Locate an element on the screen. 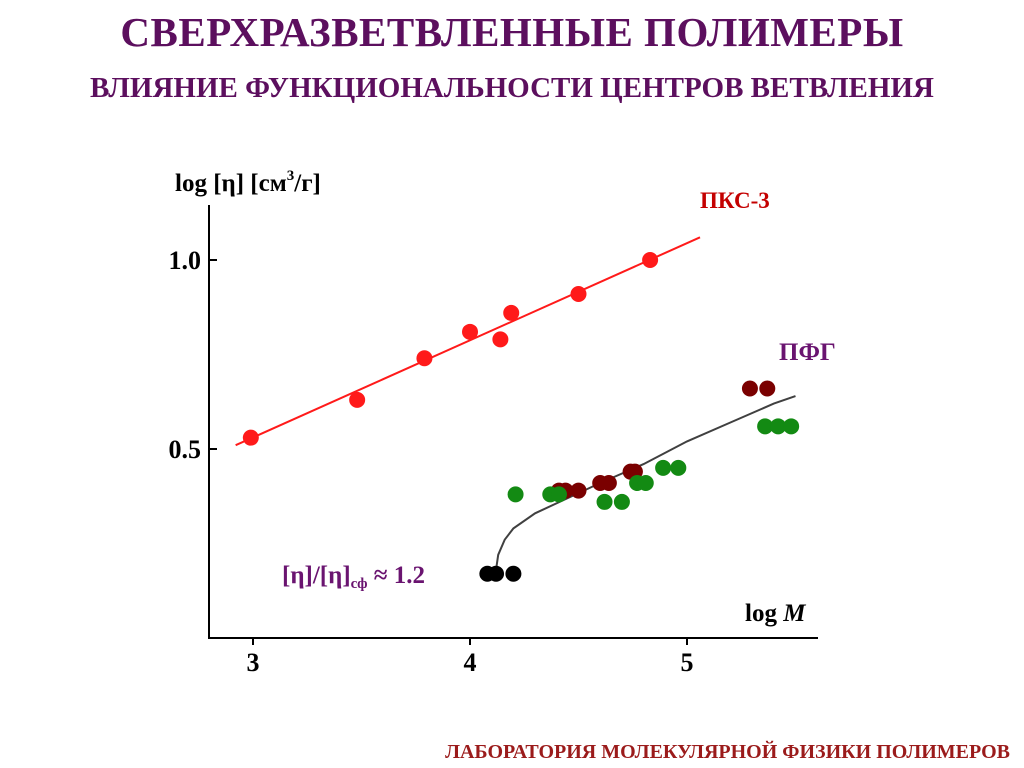  series-label-pks3: ПКС-3 is located at coordinates (735, 200).